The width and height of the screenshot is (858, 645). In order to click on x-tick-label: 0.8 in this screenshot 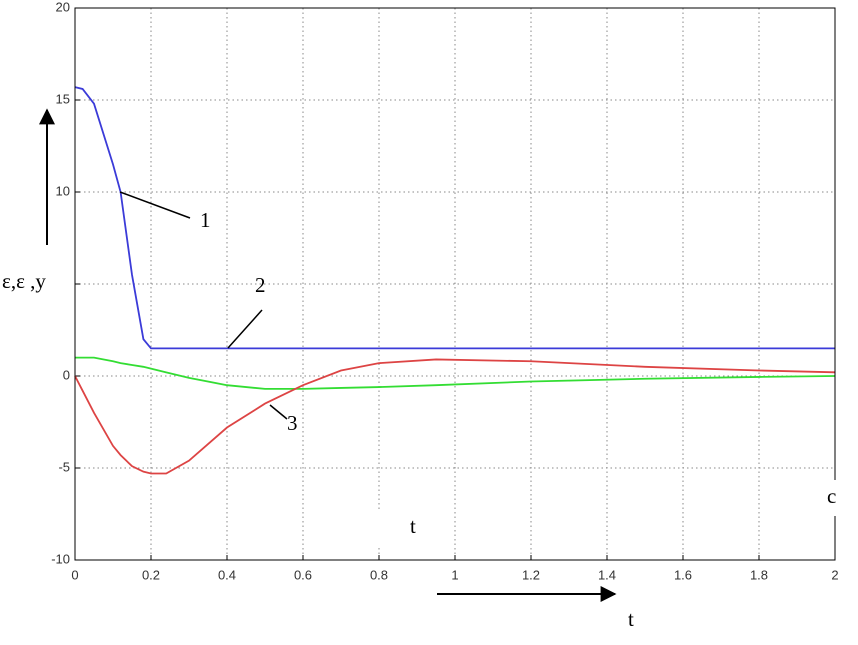, I will do `click(379, 574)`.